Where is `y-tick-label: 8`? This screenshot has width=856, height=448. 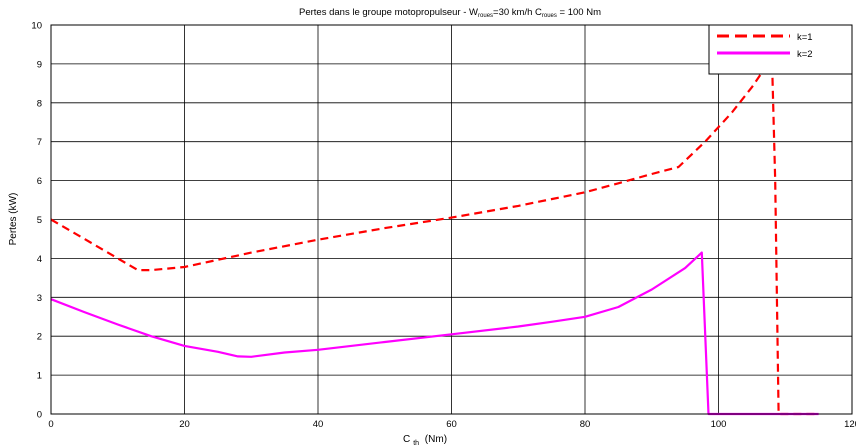
y-tick-label: 8 is located at coordinates (39, 103).